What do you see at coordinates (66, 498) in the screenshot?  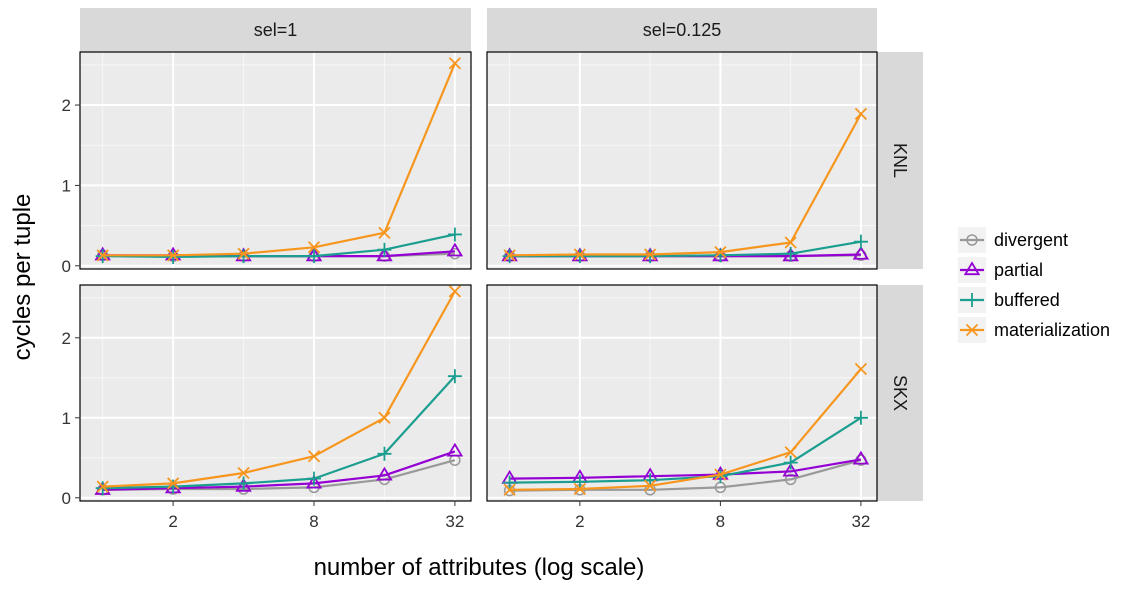 I see `y-tick-label: 0` at bounding box center [66, 498].